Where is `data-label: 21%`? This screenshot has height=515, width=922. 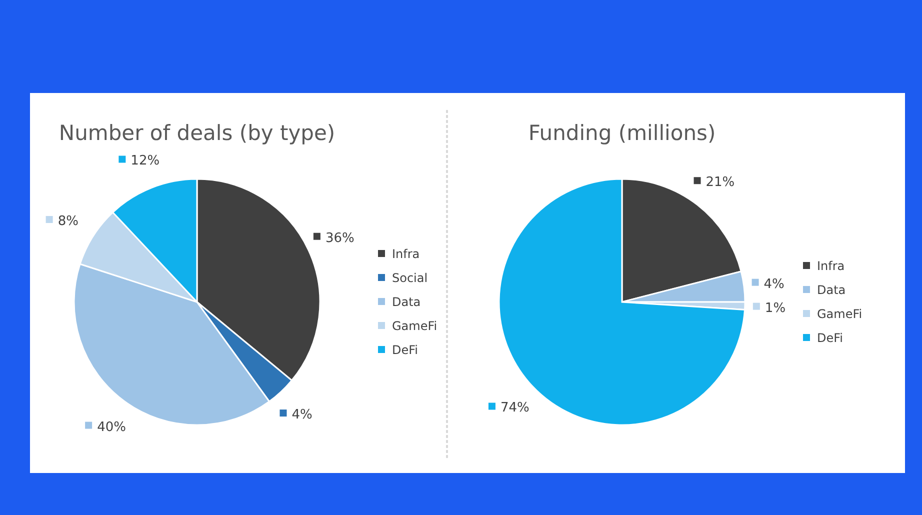
data-label: 21% is located at coordinates (720, 182).